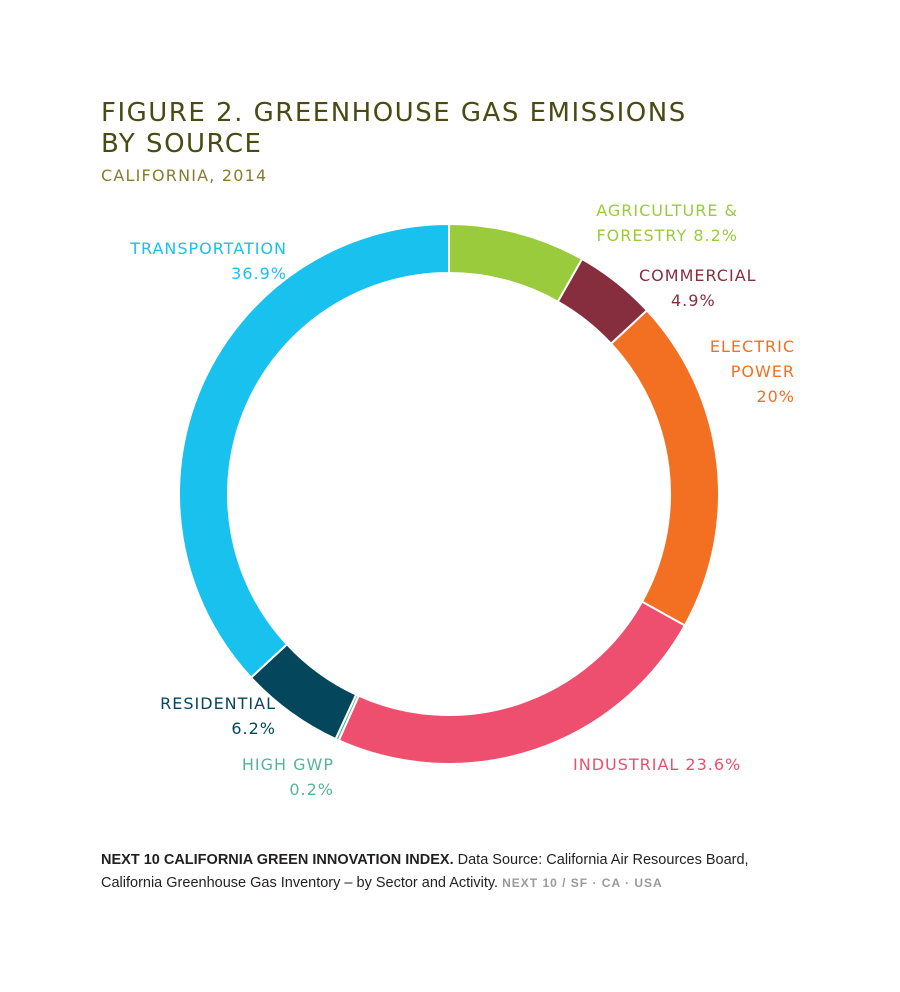 This screenshot has width=900, height=992. What do you see at coordinates (287, 764) in the screenshot?
I see `label-high-gwp-line-1: HIGH GWP` at bounding box center [287, 764].